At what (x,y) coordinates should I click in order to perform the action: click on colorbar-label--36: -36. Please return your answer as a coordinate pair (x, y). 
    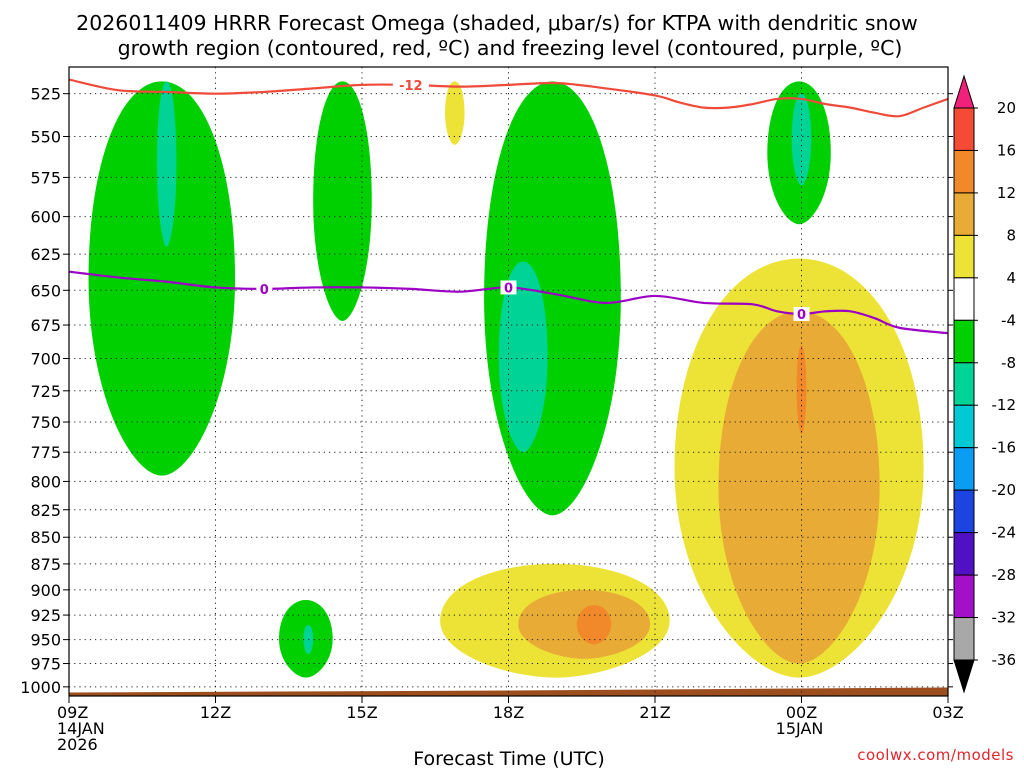
    Looking at the image, I should click on (1004, 660).